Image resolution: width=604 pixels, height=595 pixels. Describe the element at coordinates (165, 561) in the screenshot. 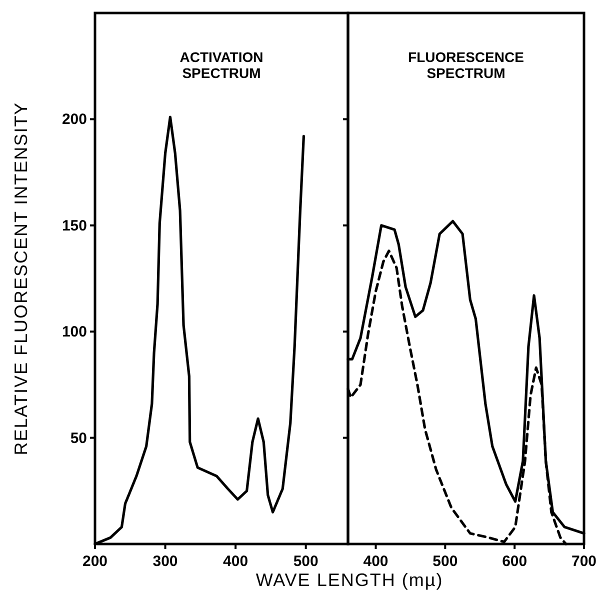

I see `x-tick-label: 300` at that location.